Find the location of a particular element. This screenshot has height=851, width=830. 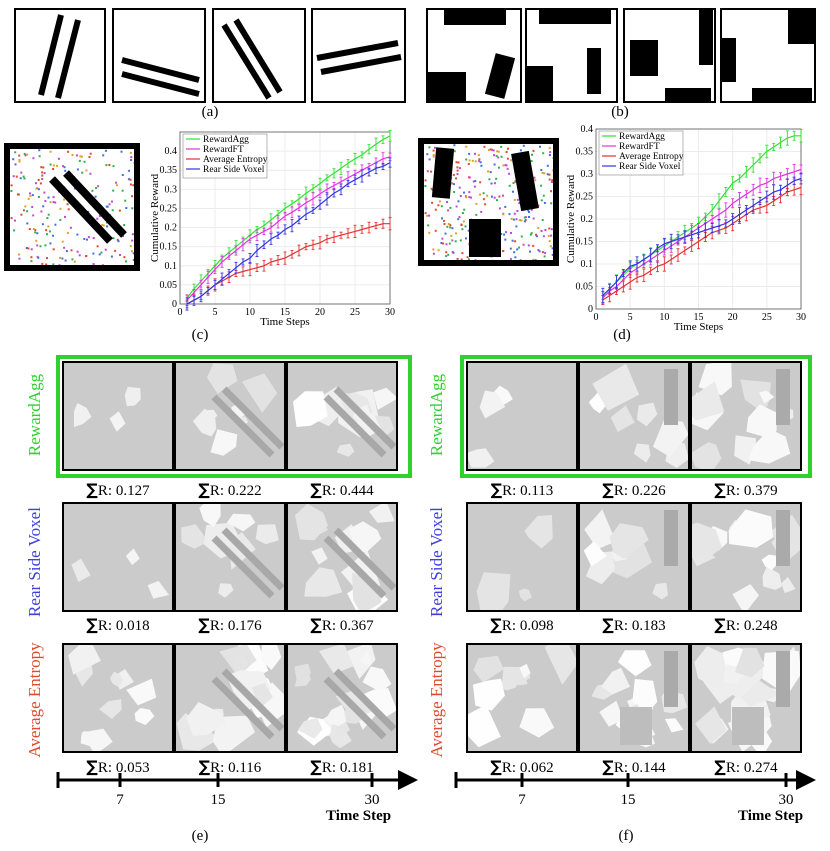

cumulative-reward-label: ∑R: 0.183 is located at coordinates (634, 625).